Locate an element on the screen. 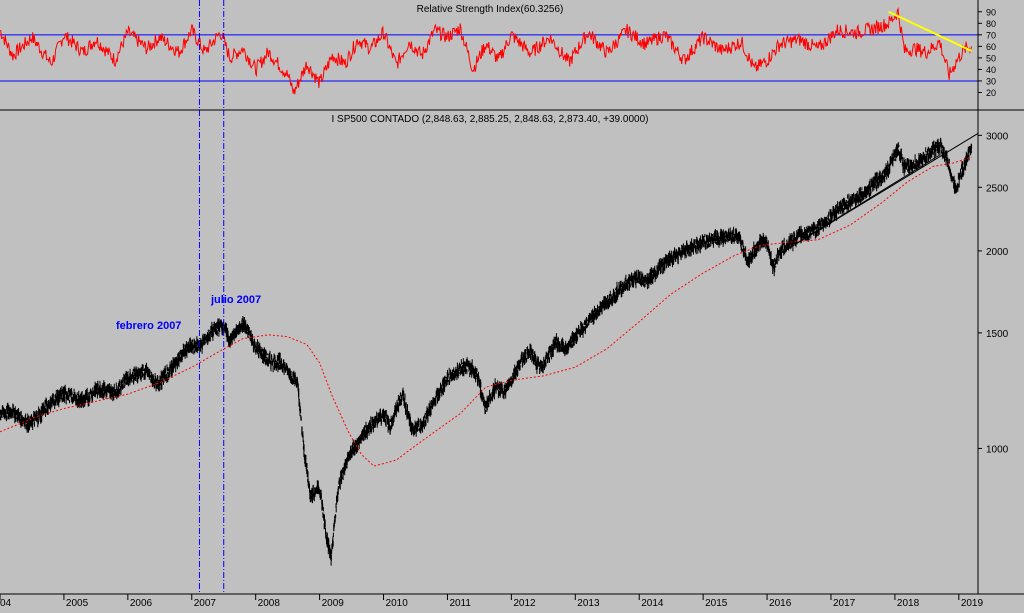  x-tick-label: 2015 is located at coordinates (716, 603).